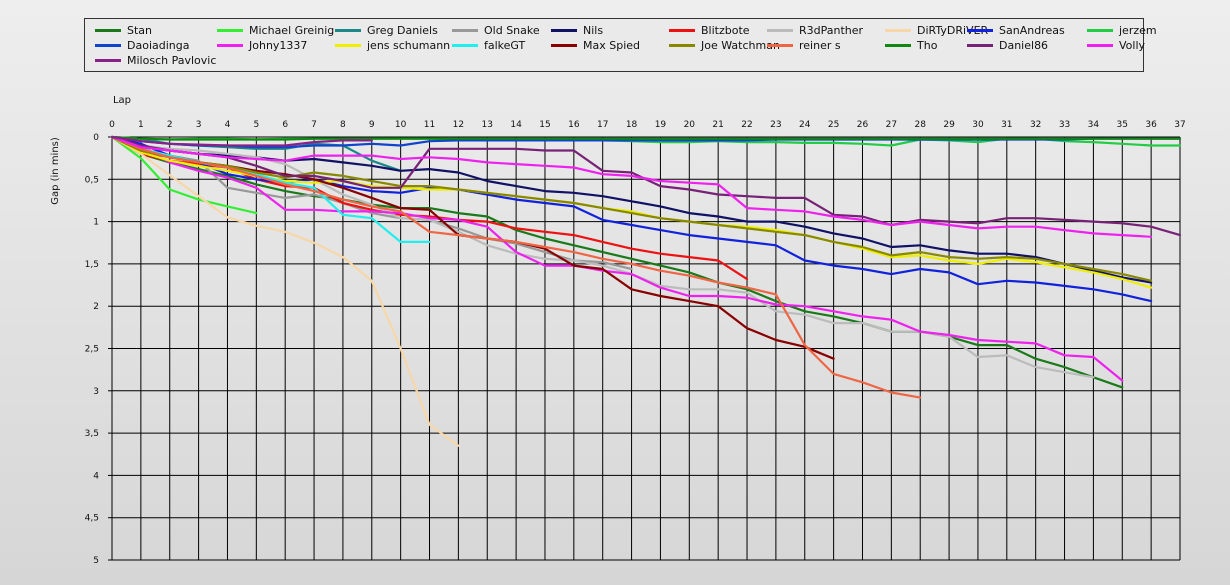  I want to click on series-line-old-snake, so click(371, 203).